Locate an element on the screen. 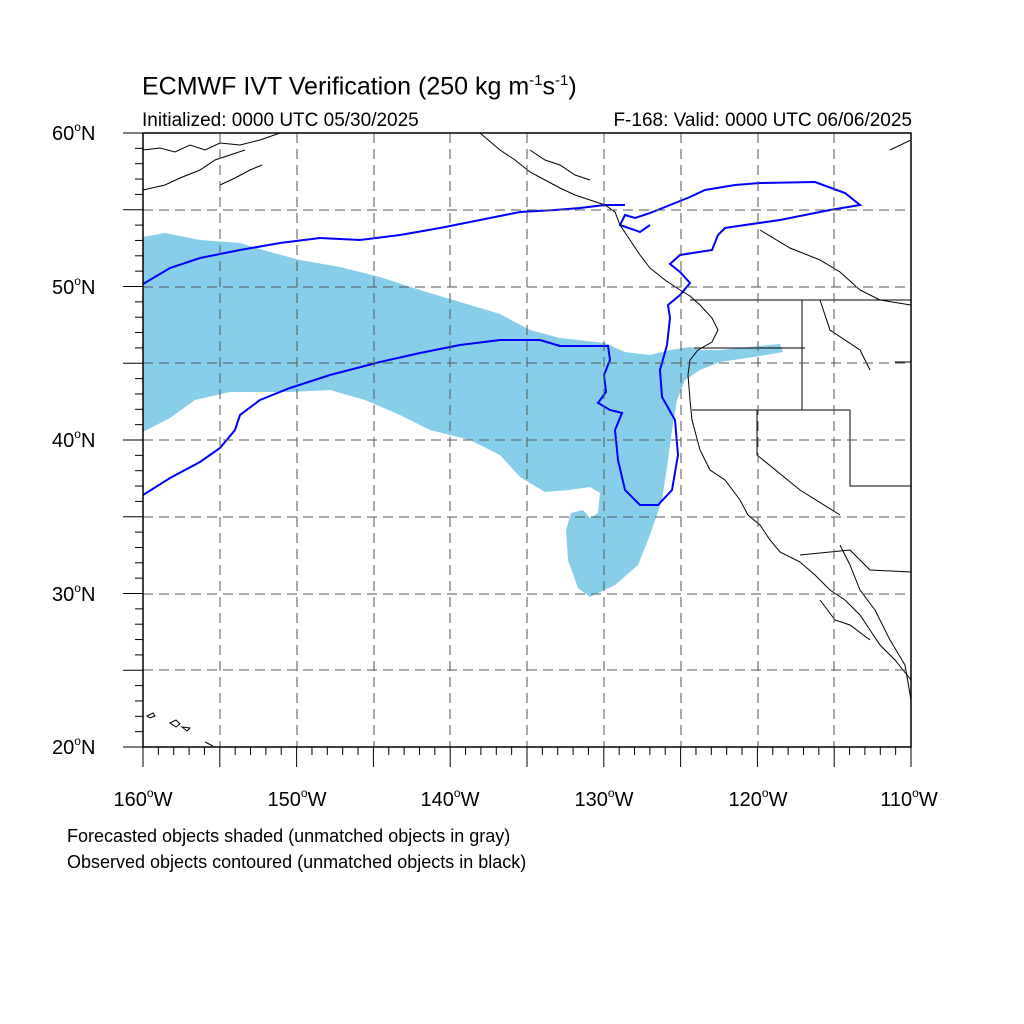 Image resolution: width=1024 pixels, height=1024 pixels. lon-label: 160oW is located at coordinates (143, 798).